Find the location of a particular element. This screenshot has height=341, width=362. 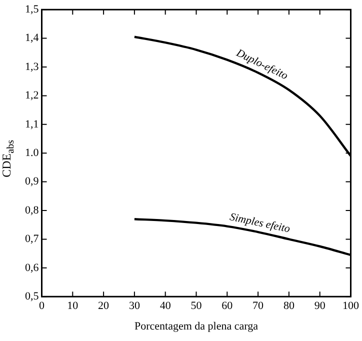

x-axis-title: Porcentagem da plena carga is located at coordinates (196, 326).